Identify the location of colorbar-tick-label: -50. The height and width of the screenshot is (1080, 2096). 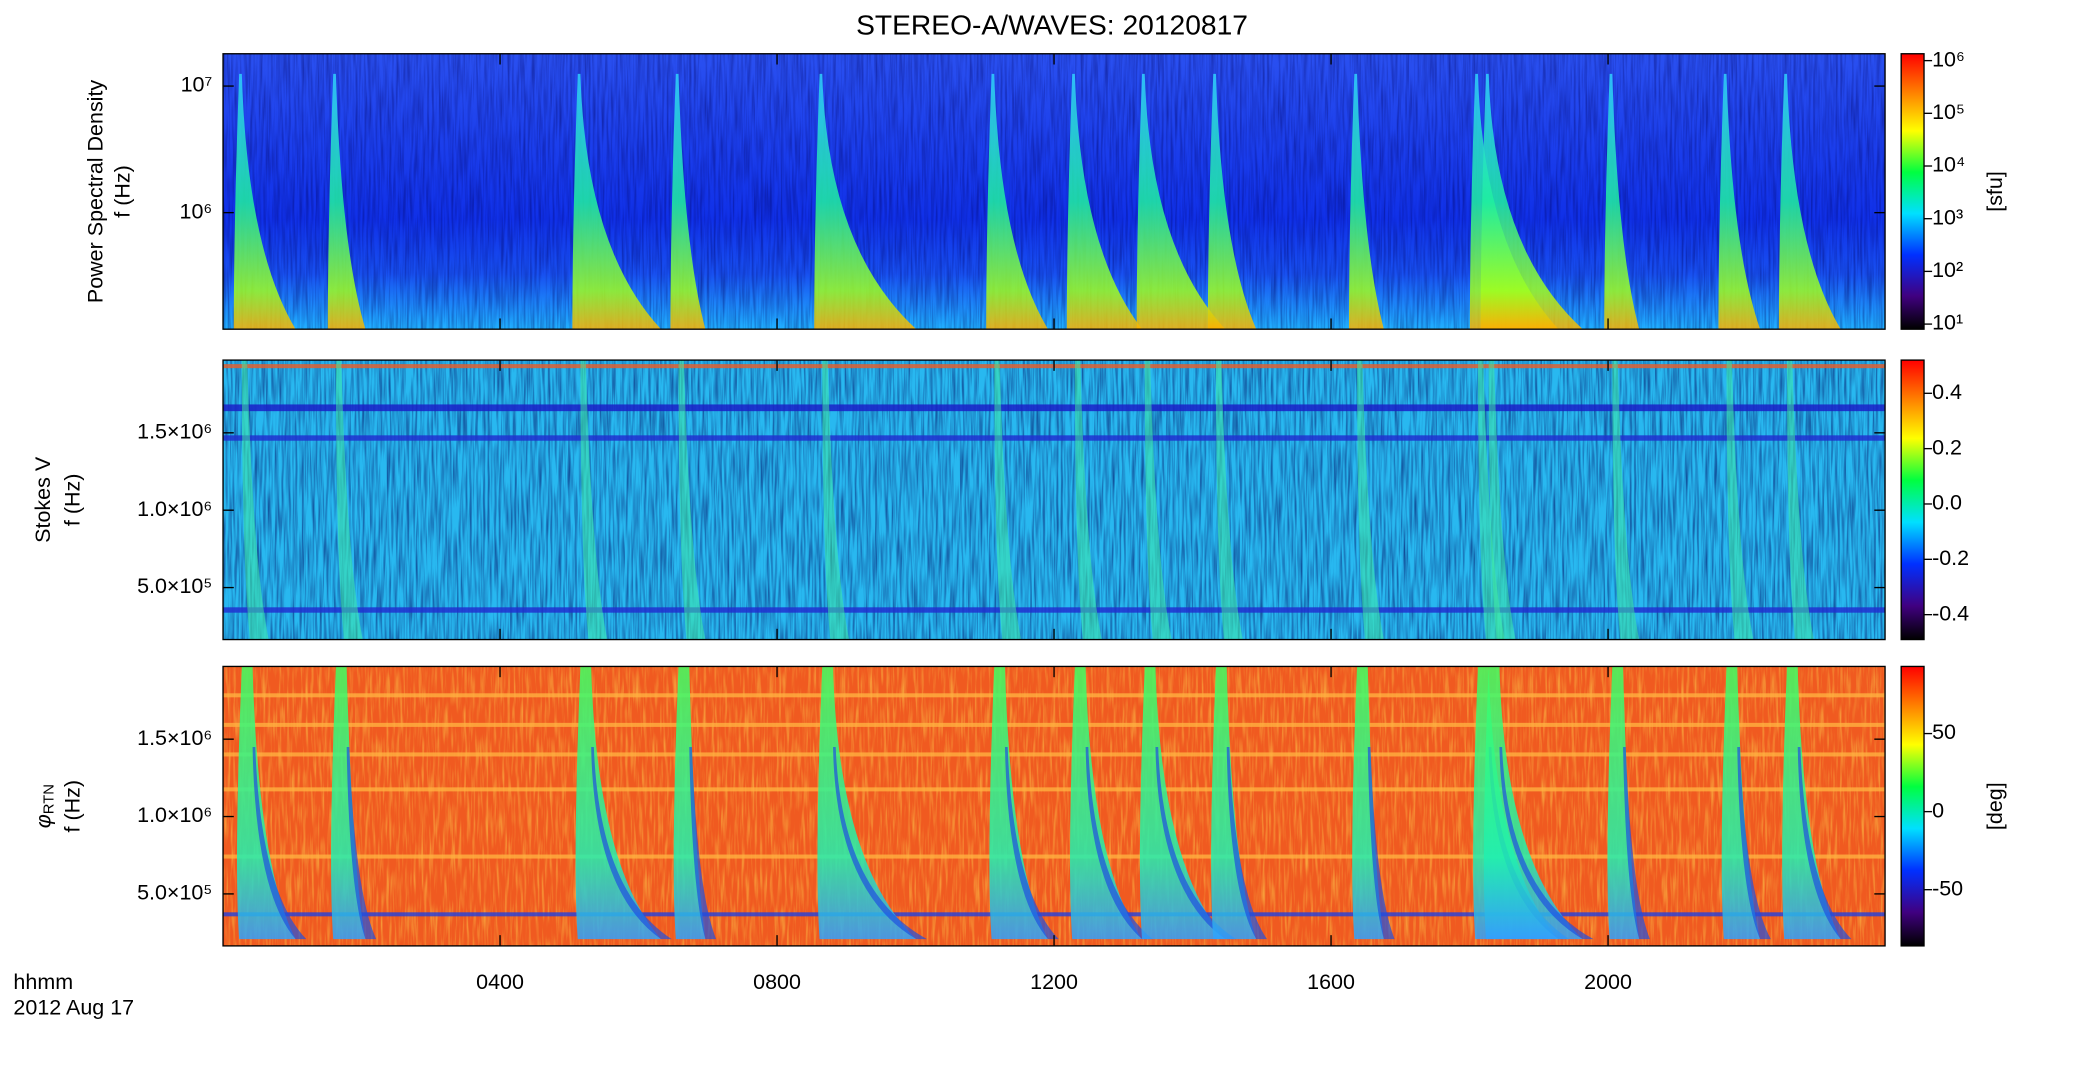
(1947, 888).